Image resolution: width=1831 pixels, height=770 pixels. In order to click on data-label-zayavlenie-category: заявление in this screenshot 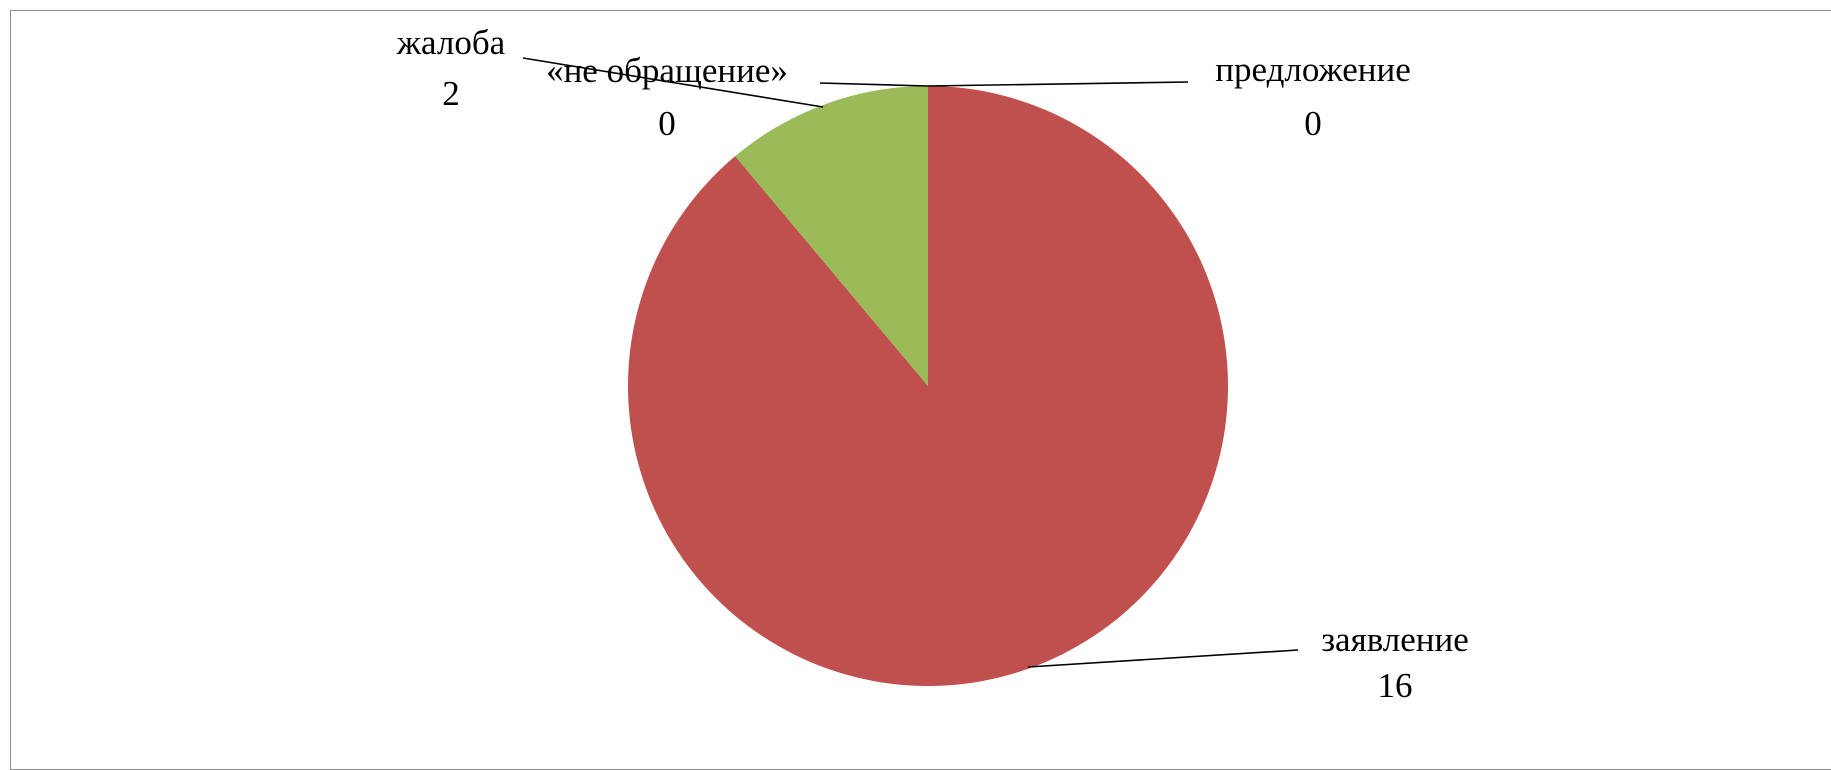, I will do `click(1395, 639)`.